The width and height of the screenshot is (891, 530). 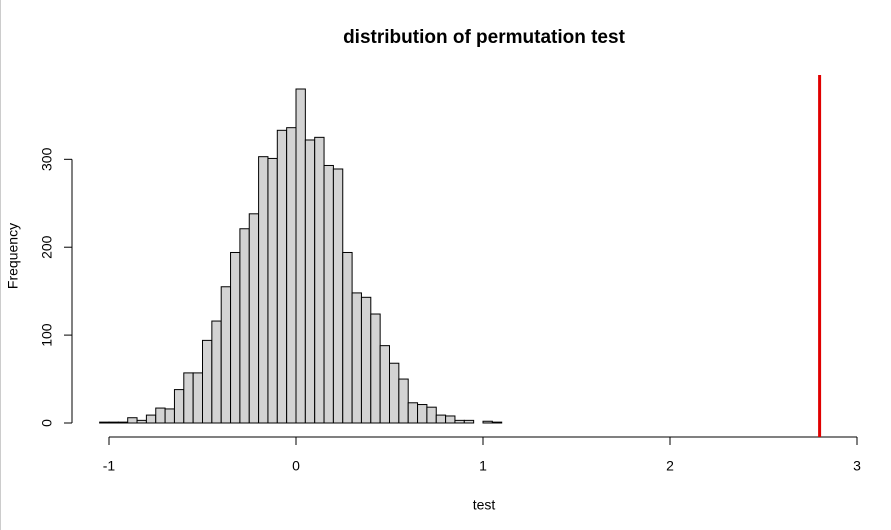 I want to click on x-tick-label: 2, so click(x=670, y=466).